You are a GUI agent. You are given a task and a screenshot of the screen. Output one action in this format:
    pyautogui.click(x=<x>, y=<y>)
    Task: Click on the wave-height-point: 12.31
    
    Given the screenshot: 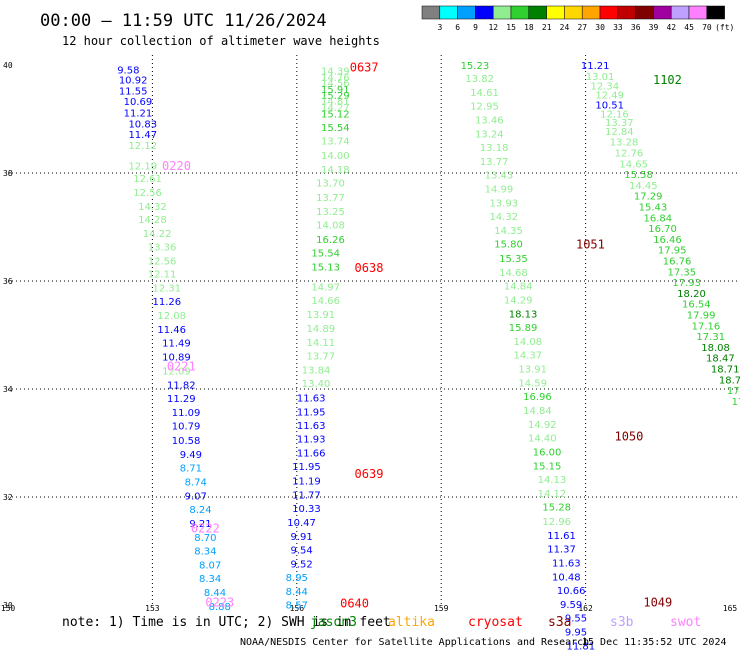 What is the action you would take?
    pyautogui.click(x=167, y=288)
    